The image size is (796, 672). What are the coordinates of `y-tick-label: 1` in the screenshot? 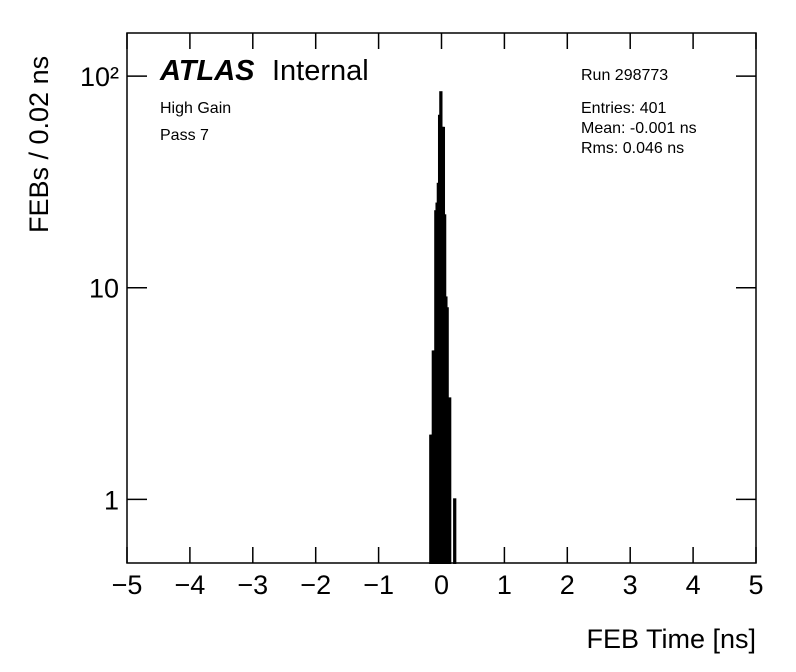 It's located at (111, 500).